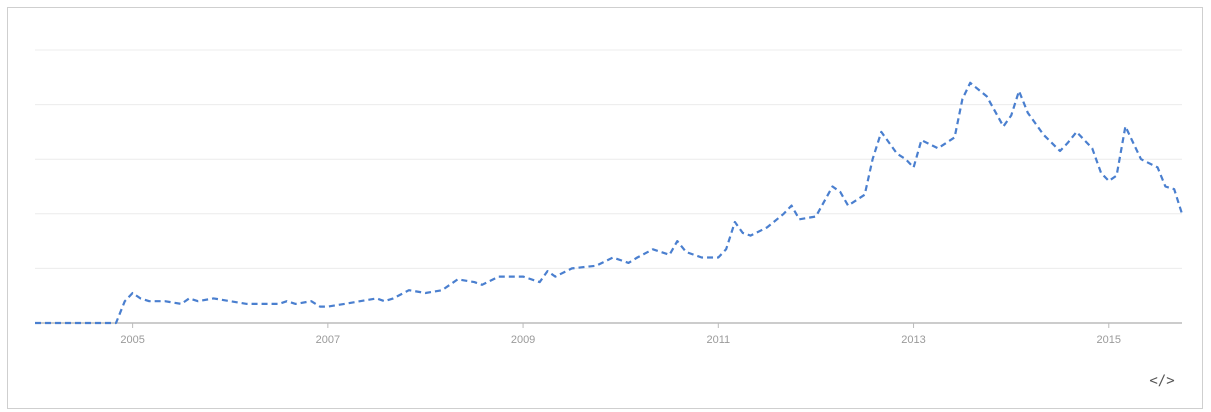  I want to click on x-tick-label: 2009, so click(523, 340).